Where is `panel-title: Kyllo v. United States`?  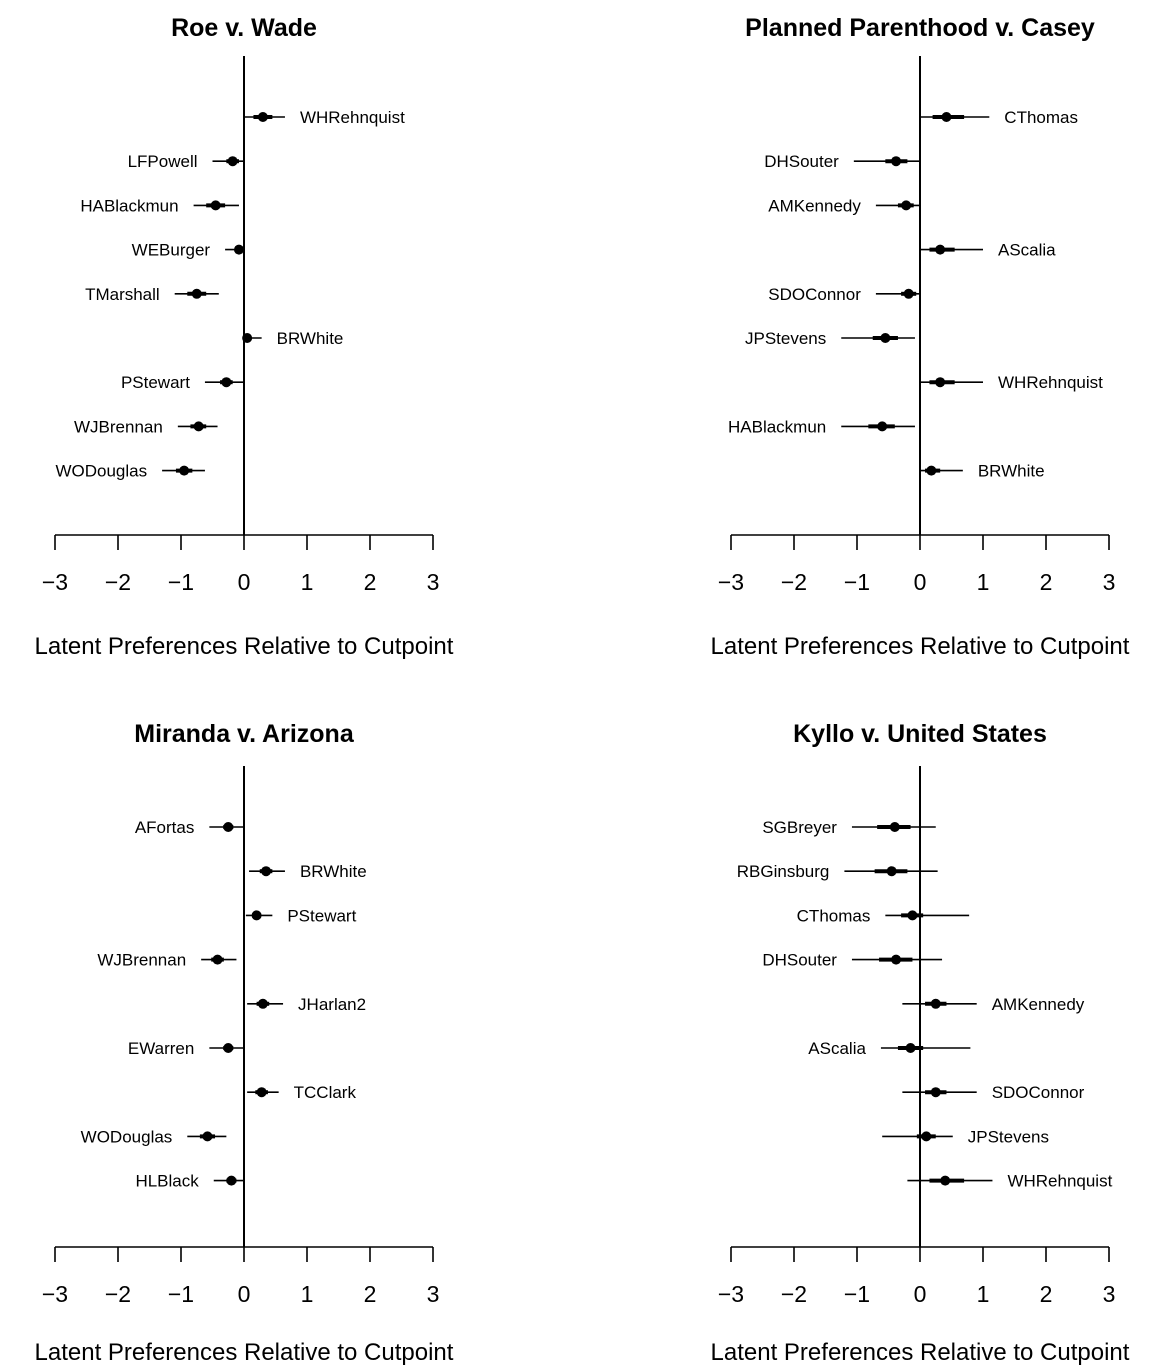 panel-title: Kyllo v. United States is located at coordinates (920, 734).